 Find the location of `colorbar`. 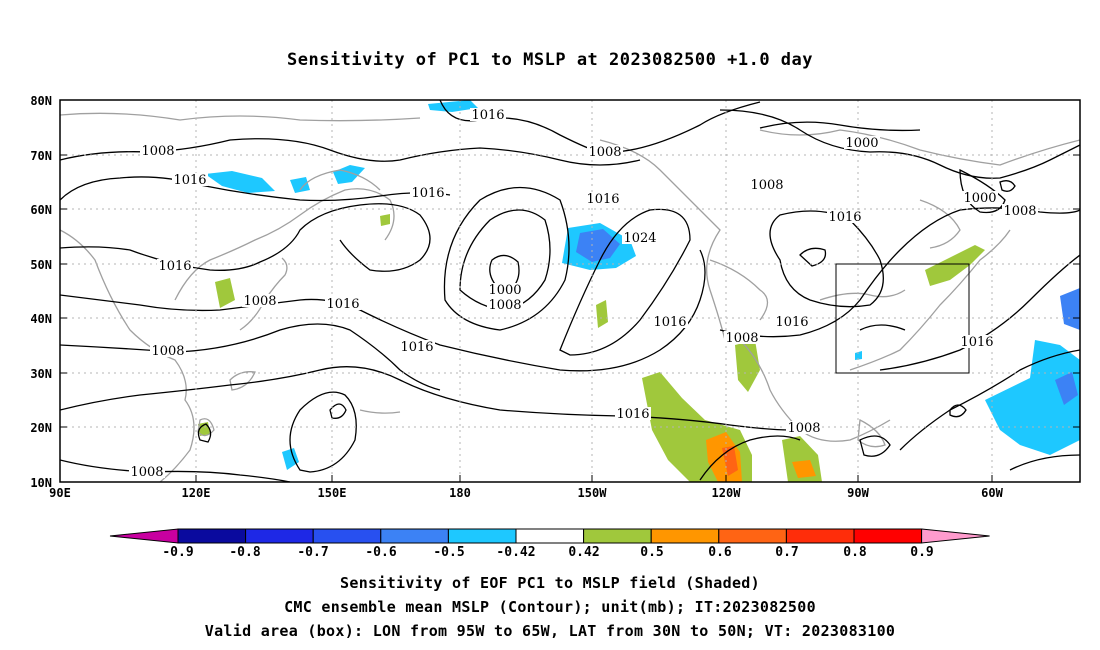

colorbar is located at coordinates (549, 536).